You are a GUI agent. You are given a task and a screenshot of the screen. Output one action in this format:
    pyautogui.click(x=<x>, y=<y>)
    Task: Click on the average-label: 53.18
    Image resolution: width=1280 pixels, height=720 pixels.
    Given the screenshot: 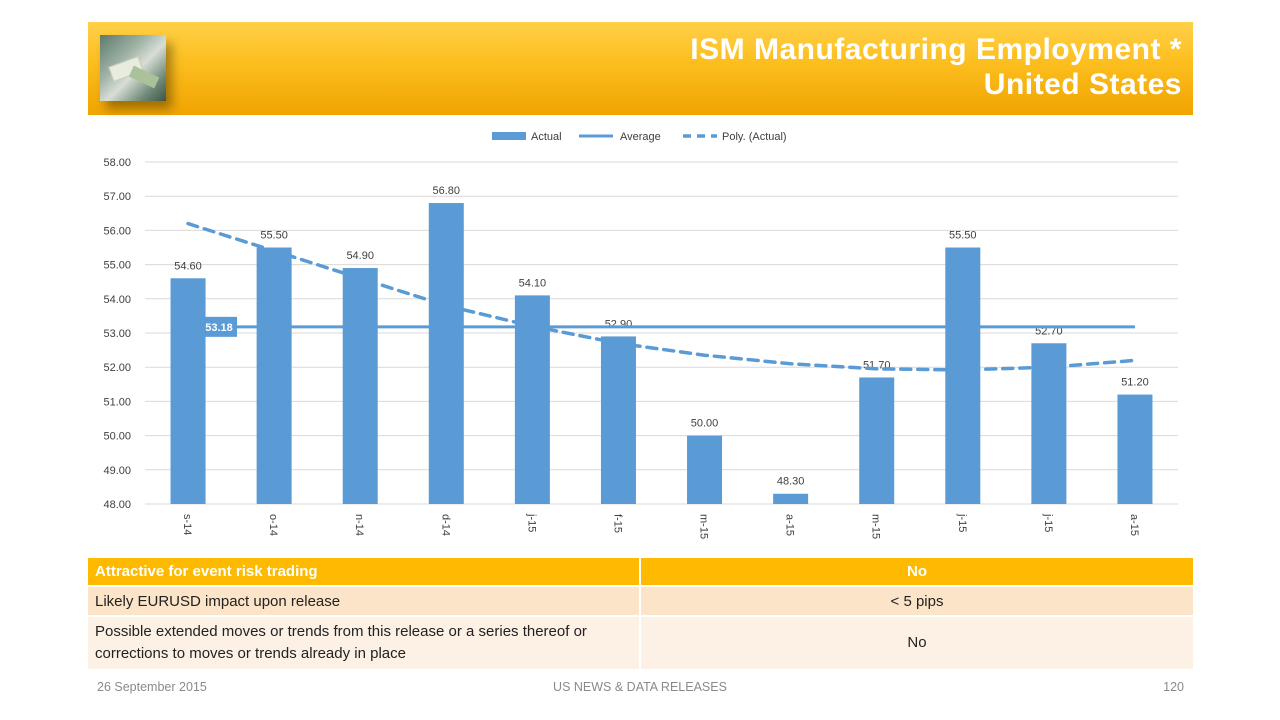 What is the action you would take?
    pyautogui.click(x=219, y=328)
    